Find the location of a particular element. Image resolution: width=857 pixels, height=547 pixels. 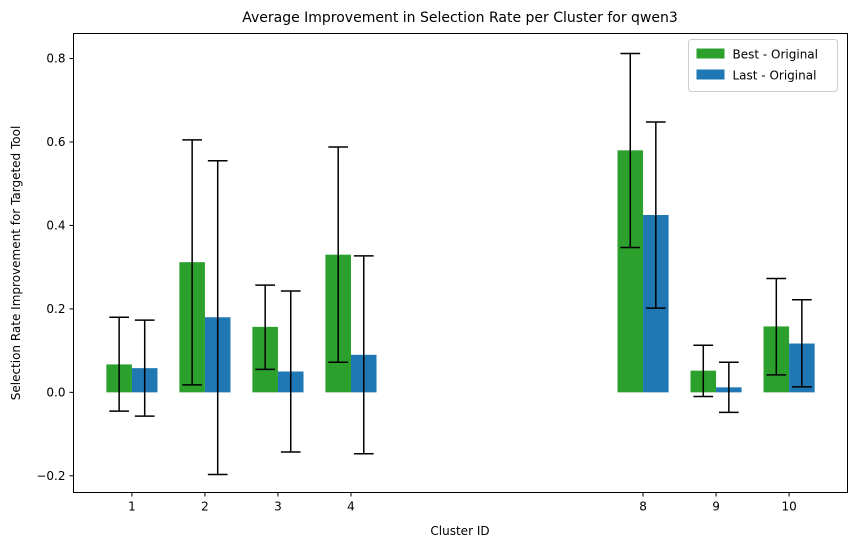

x-tick-label: 8 is located at coordinates (643, 507).